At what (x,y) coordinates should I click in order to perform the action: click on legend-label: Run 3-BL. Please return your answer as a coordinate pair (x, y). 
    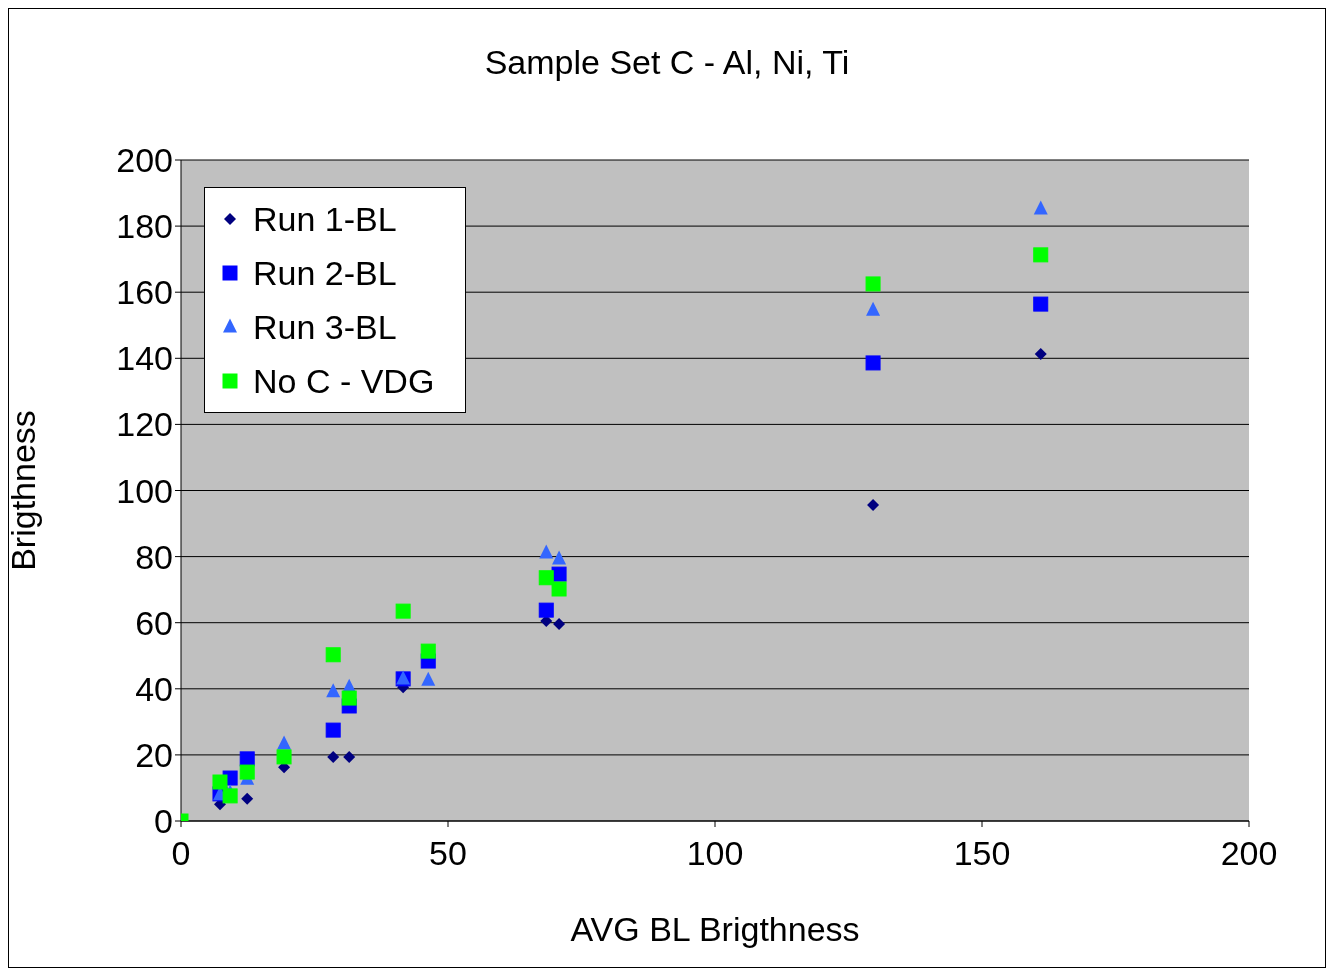
    Looking at the image, I should click on (325, 327).